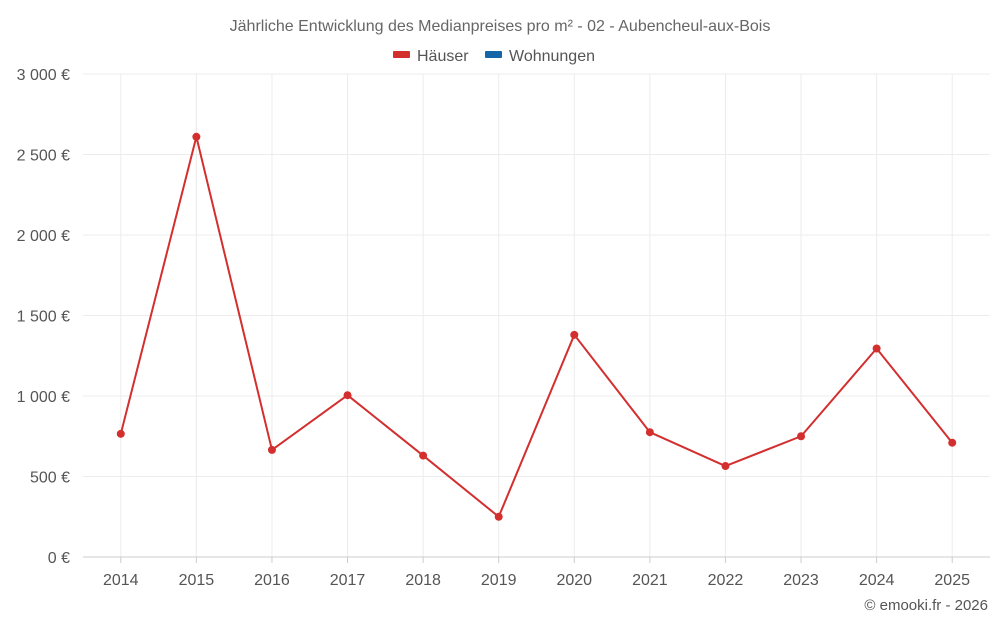 The width and height of the screenshot is (1000, 630). What do you see at coordinates (43, 397) in the screenshot?
I see `y-tick-label: 1 000 €` at bounding box center [43, 397].